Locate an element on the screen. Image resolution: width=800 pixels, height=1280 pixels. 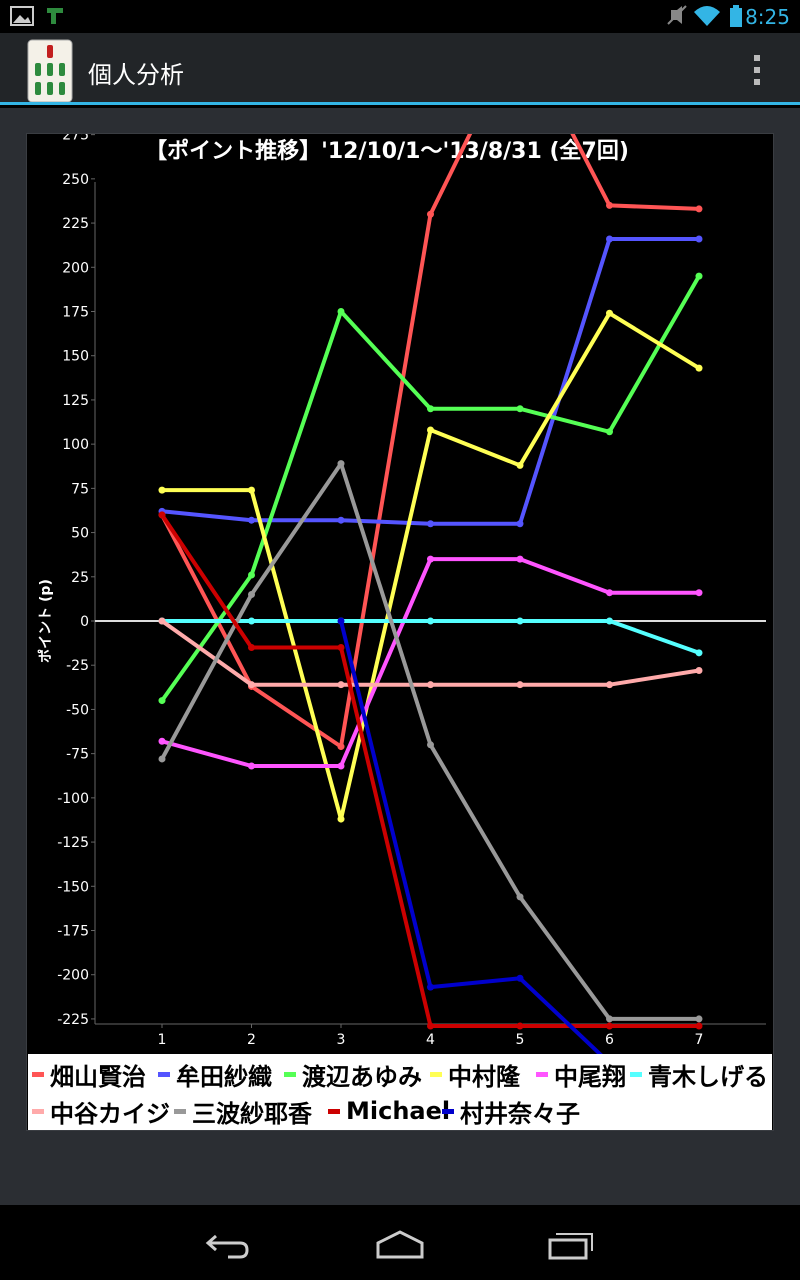
action-bar-divider is located at coordinates (400, 103).